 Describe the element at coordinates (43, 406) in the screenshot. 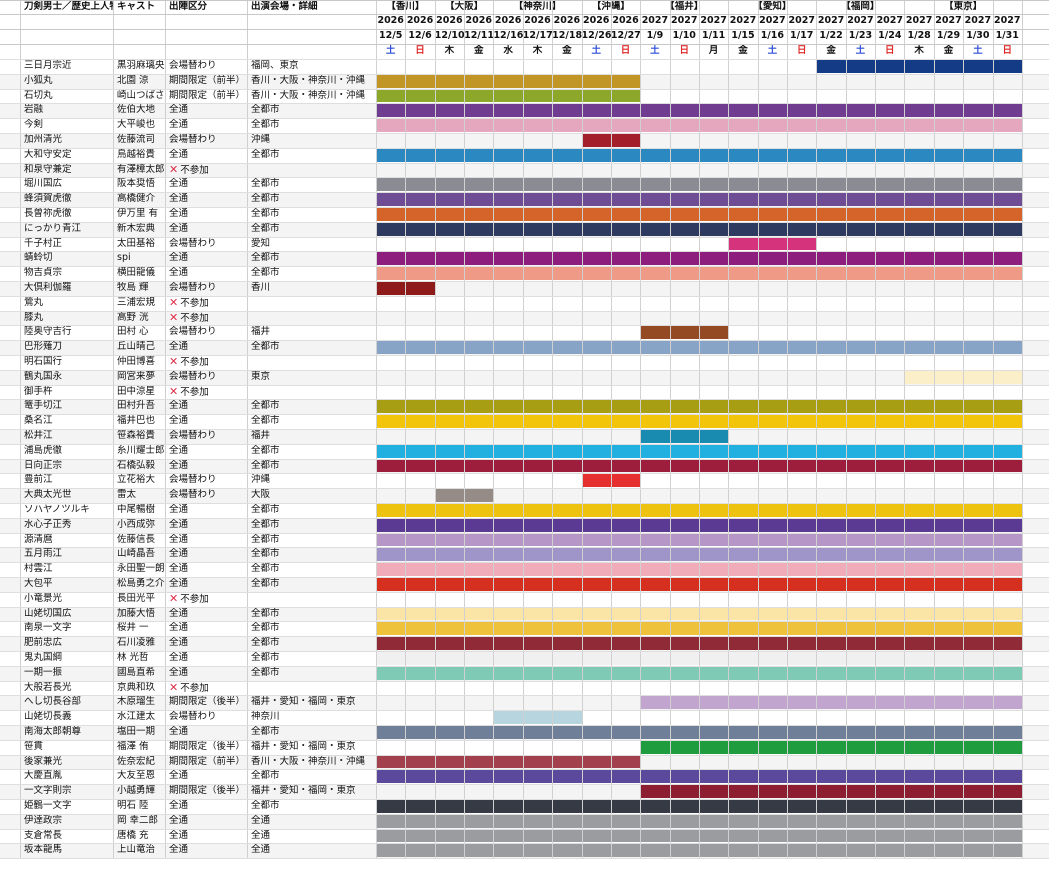

I see `character-name: 篭手切江` at that location.